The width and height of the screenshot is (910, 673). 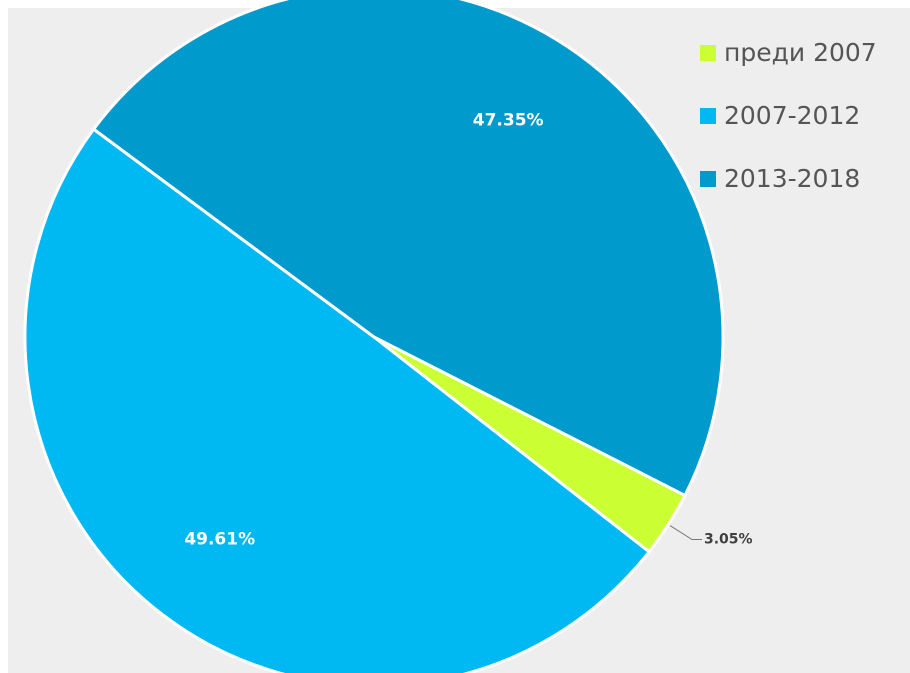 What do you see at coordinates (219, 540) in the screenshot?
I see `data-label: 49.61%` at bounding box center [219, 540].